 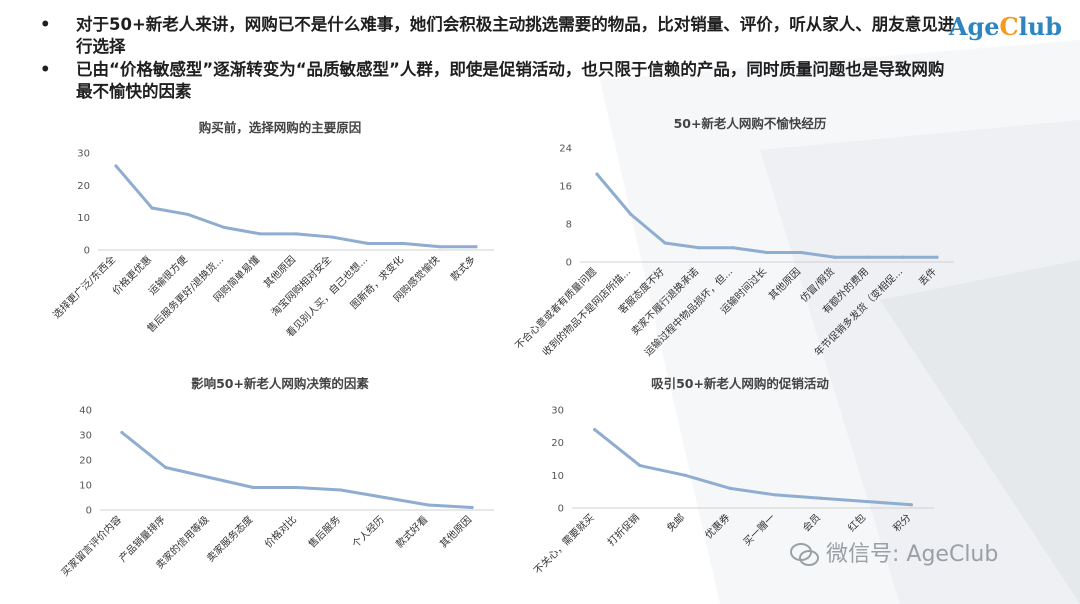 I want to click on x-category-label: 个人经历, so click(x=367, y=531).